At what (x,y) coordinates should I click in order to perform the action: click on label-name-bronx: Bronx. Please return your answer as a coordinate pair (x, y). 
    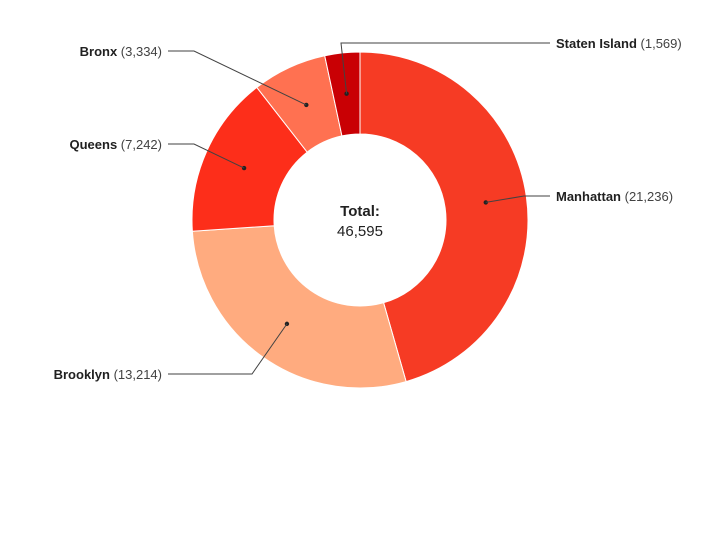
    Looking at the image, I should click on (99, 51).